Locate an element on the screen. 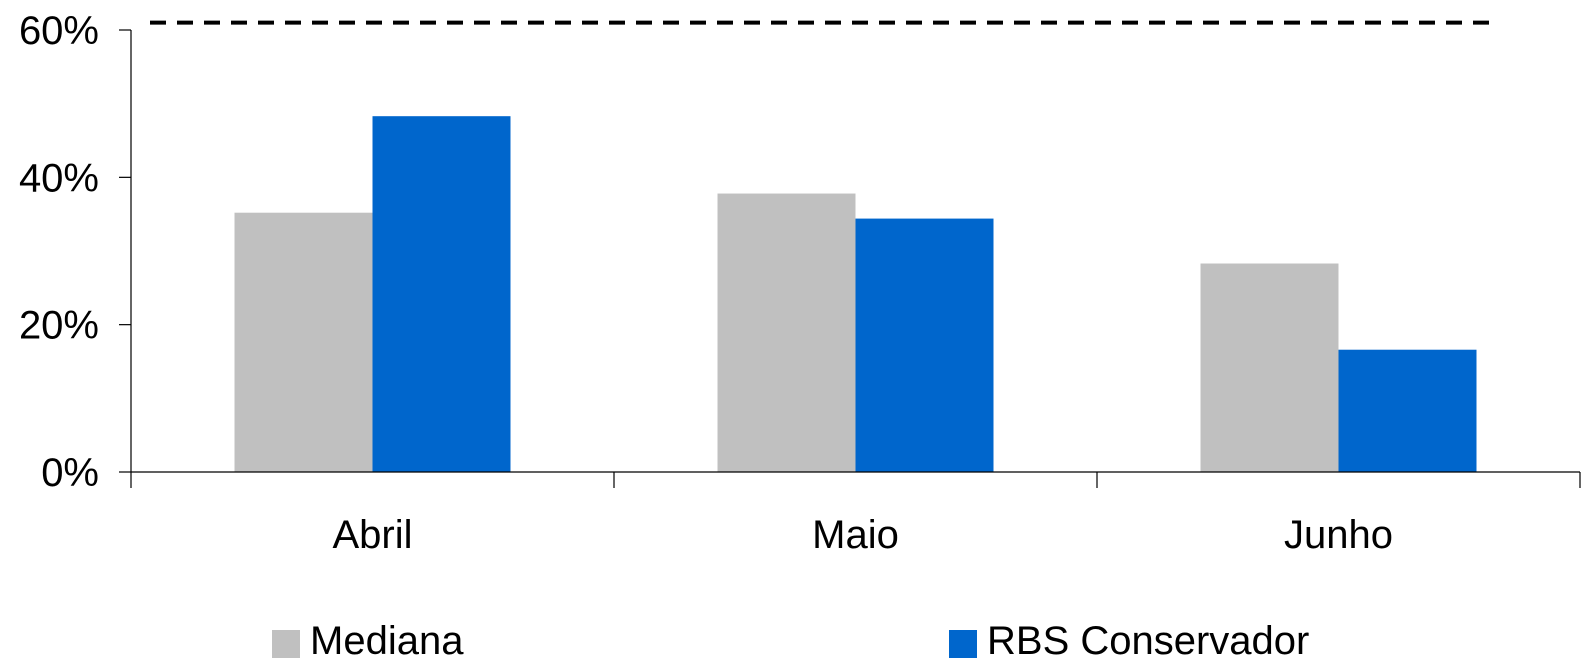 The width and height of the screenshot is (1595, 666). y-tick-label: 0% is located at coordinates (70, 473).